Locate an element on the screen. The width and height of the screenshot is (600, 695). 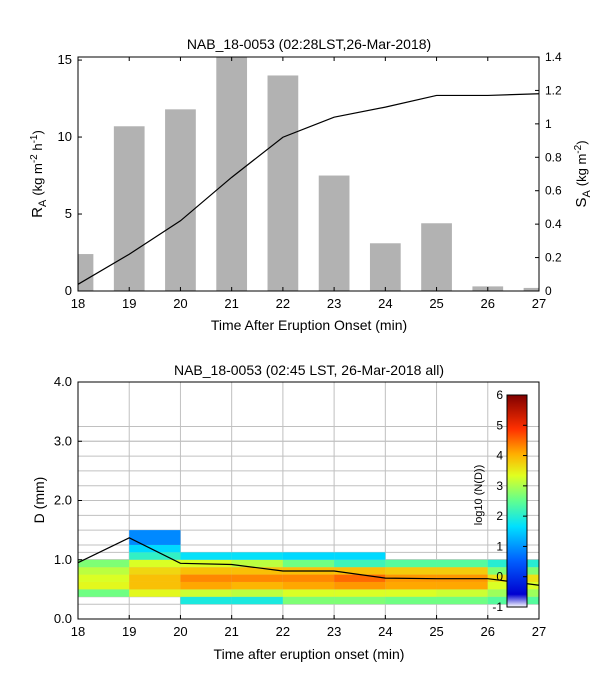
y-tick-label: 0.0 is located at coordinates (63, 618).